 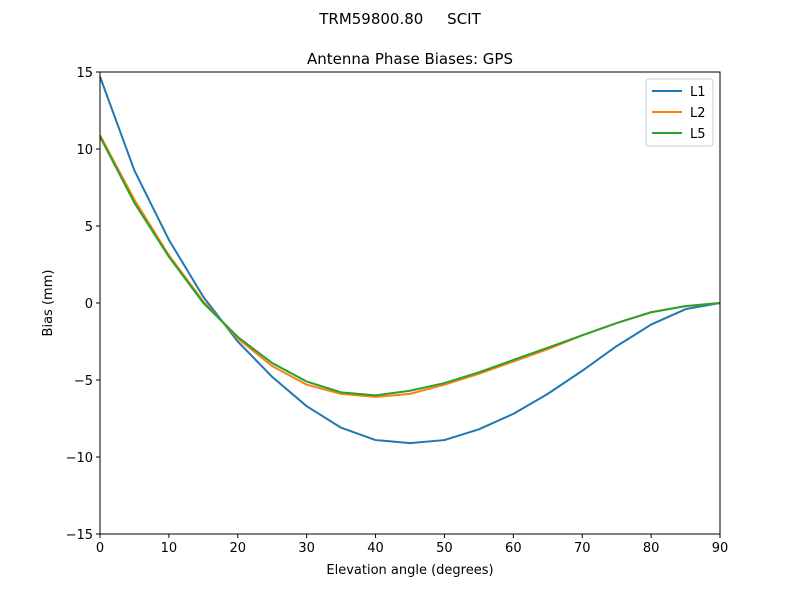 I want to click on x-tick-label: 50, so click(x=444, y=548).